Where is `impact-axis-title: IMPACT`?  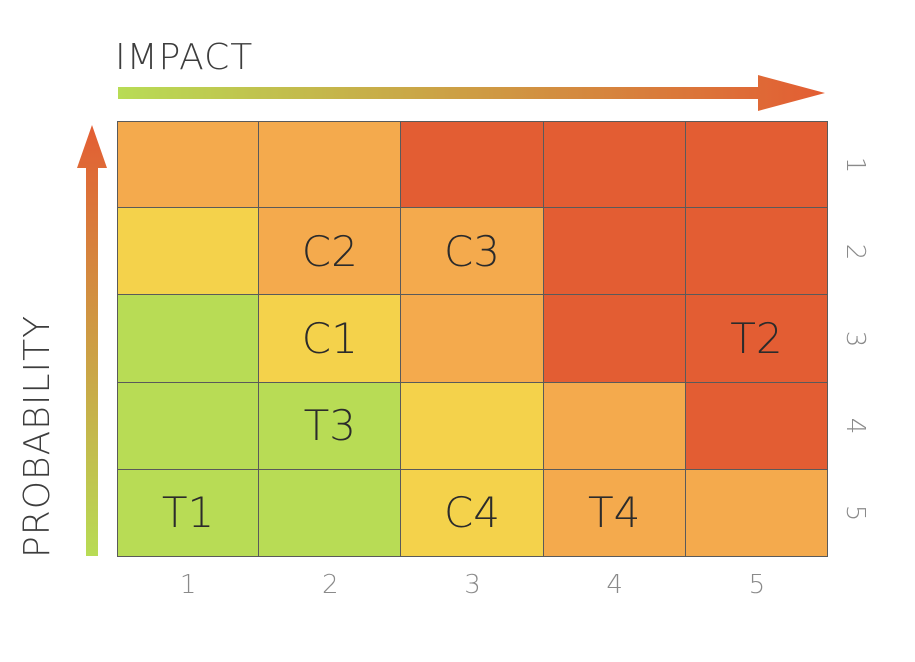 impact-axis-title: IMPACT is located at coordinates (184, 57).